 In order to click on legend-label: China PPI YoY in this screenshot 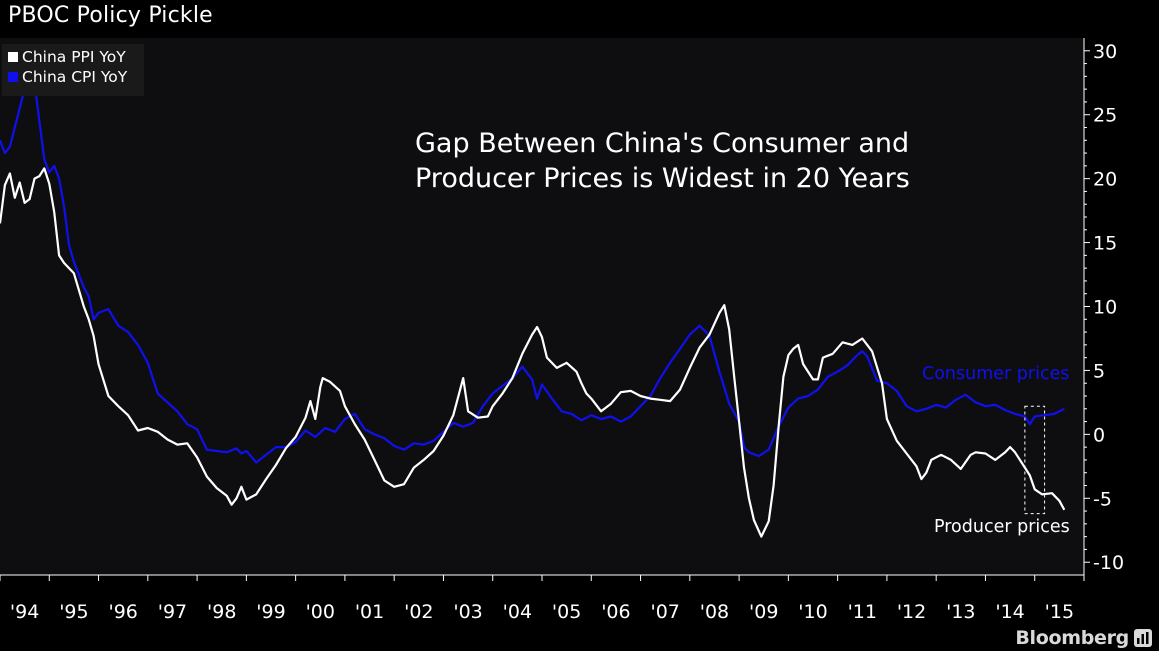, I will do `click(74, 57)`.